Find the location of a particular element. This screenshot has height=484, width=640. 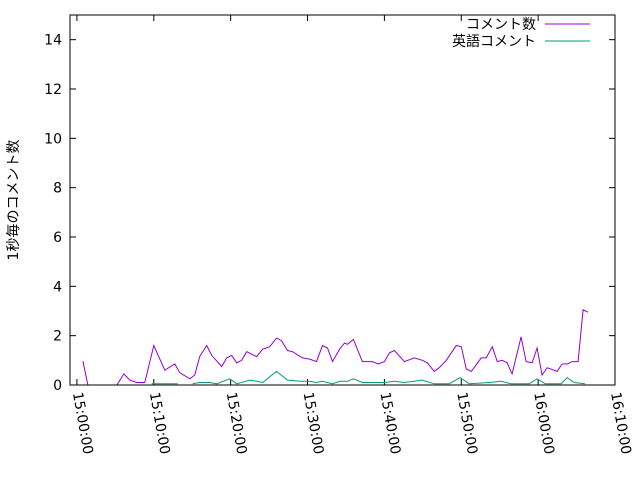

y-tick-label: 4 is located at coordinates (57, 287).